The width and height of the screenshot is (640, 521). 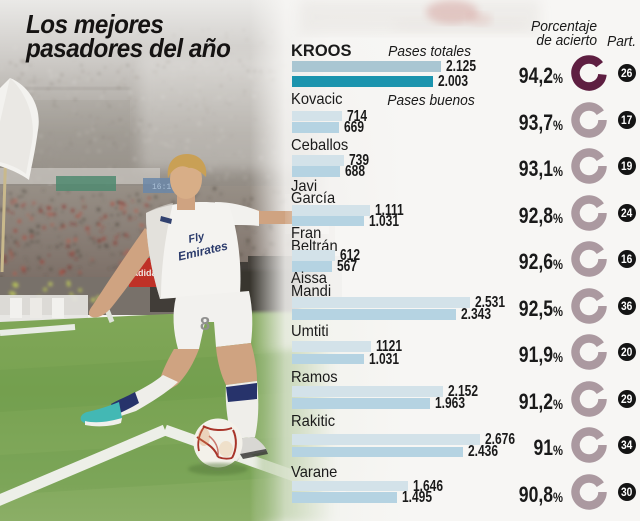 What do you see at coordinates (196, 237) in the screenshot?
I see `svg-text: Fly` at bounding box center [196, 237].